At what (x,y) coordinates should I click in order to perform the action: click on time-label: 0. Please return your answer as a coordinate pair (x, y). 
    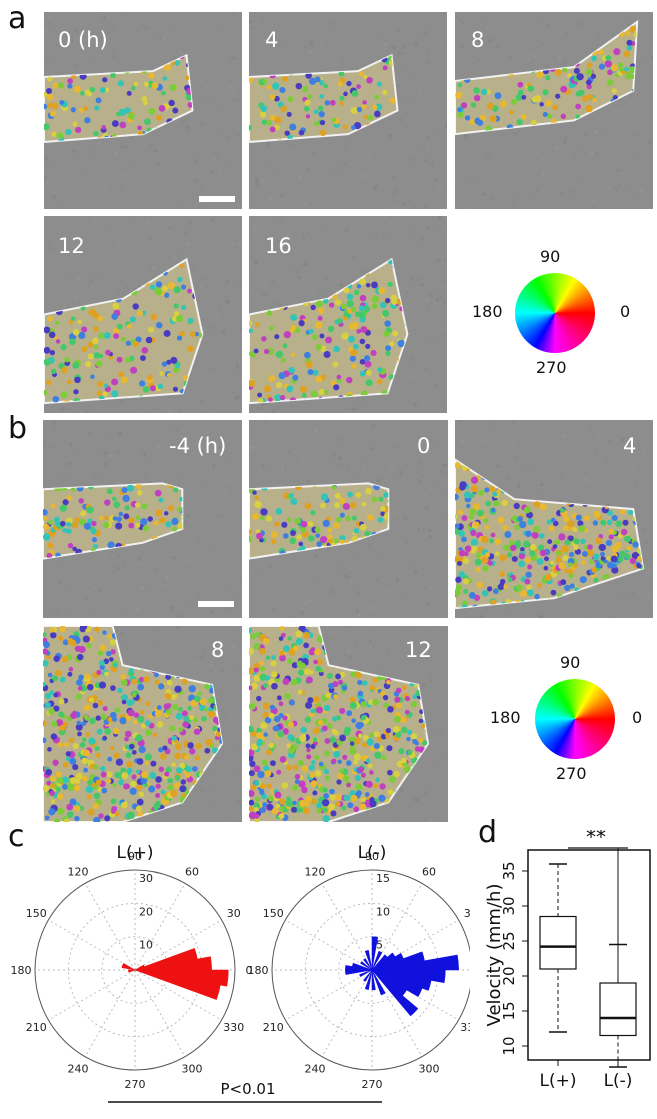
    Looking at the image, I should click on (423, 446).